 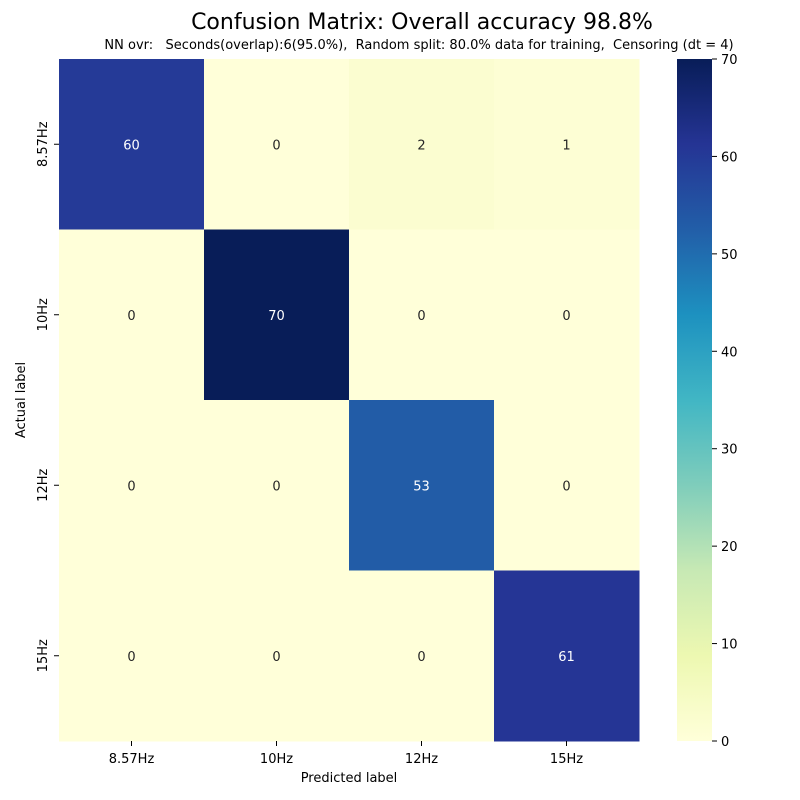 What do you see at coordinates (566, 759) in the screenshot?
I see `x-tick-label: 15Hz` at bounding box center [566, 759].